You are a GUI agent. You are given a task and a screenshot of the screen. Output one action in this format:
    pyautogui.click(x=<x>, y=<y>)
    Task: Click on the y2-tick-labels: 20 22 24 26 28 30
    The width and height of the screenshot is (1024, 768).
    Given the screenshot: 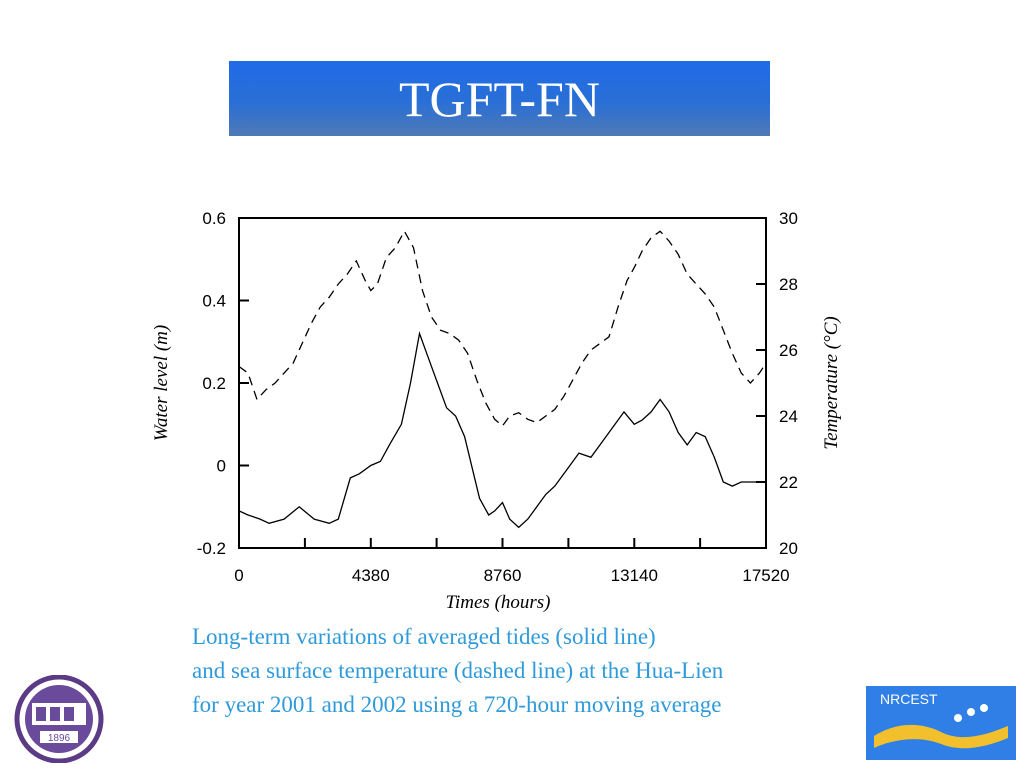 What is the action you would take?
    pyautogui.click(x=788, y=383)
    